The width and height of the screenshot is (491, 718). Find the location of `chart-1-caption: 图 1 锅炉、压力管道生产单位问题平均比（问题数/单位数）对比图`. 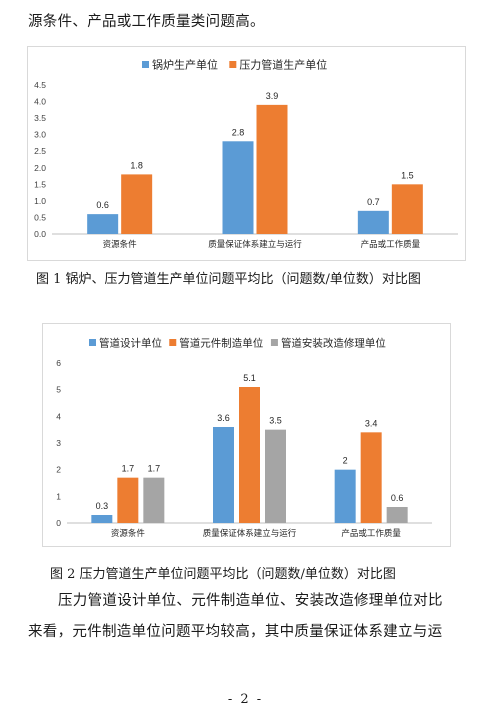

chart-1-caption: 图 1 锅炉、压力管道生产单位问题平均比（问题数/单位数）对比图 is located at coordinates (228, 279).